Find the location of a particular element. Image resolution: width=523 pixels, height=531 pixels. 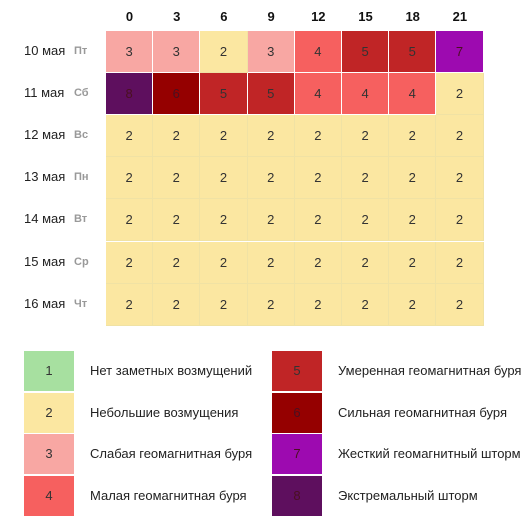

hour-header: 6 is located at coordinates (224, 16).